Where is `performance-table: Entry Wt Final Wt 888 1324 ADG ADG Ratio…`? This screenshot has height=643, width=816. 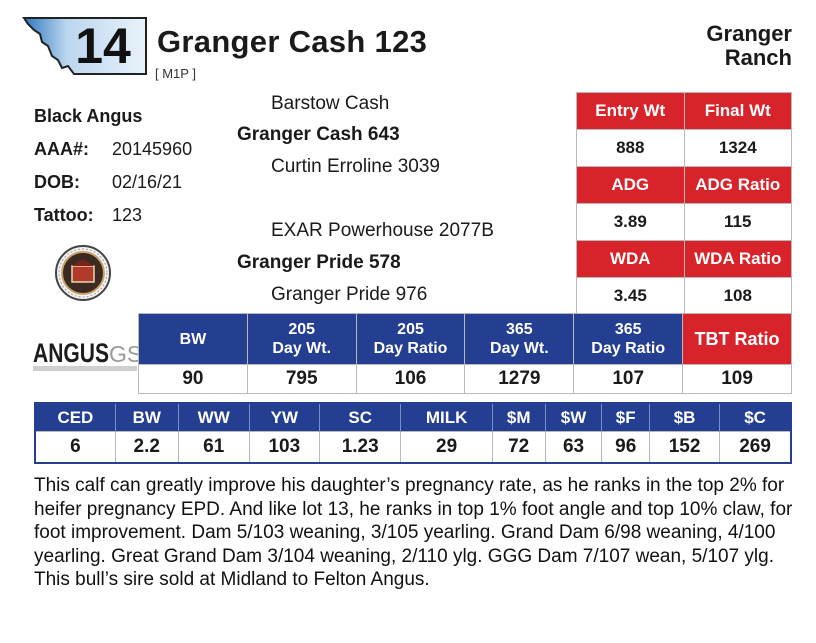 performance-table: Entry Wt Final Wt 888 1324 ADG ADG Ratio… is located at coordinates (684, 203).